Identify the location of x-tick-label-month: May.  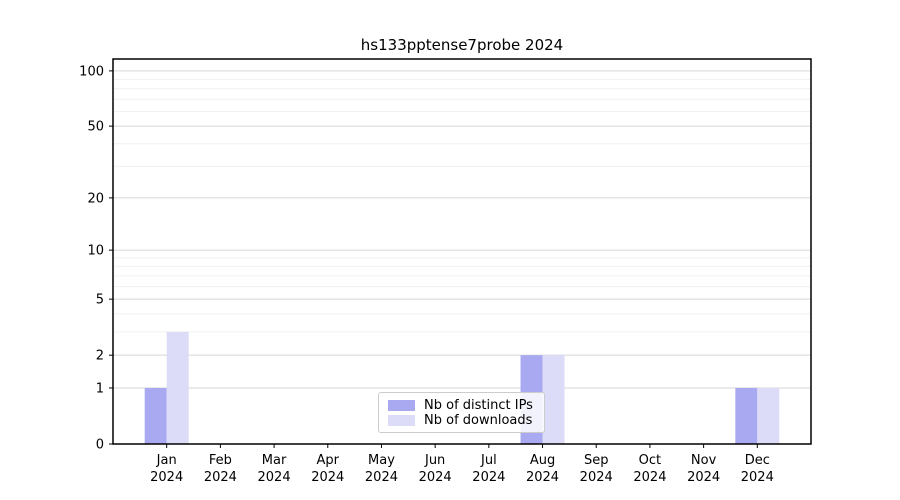
(381, 460).